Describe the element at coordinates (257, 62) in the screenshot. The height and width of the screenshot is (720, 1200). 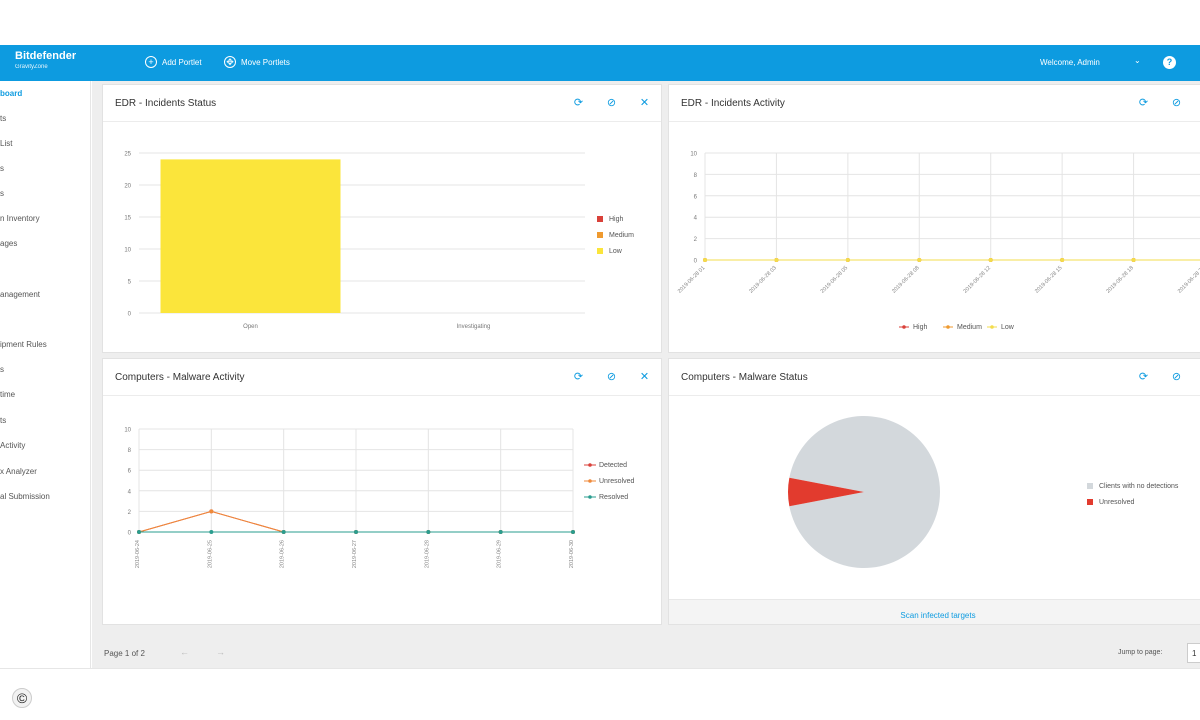
I see `move-portlets-button: ✥ Move Portlets` at that location.